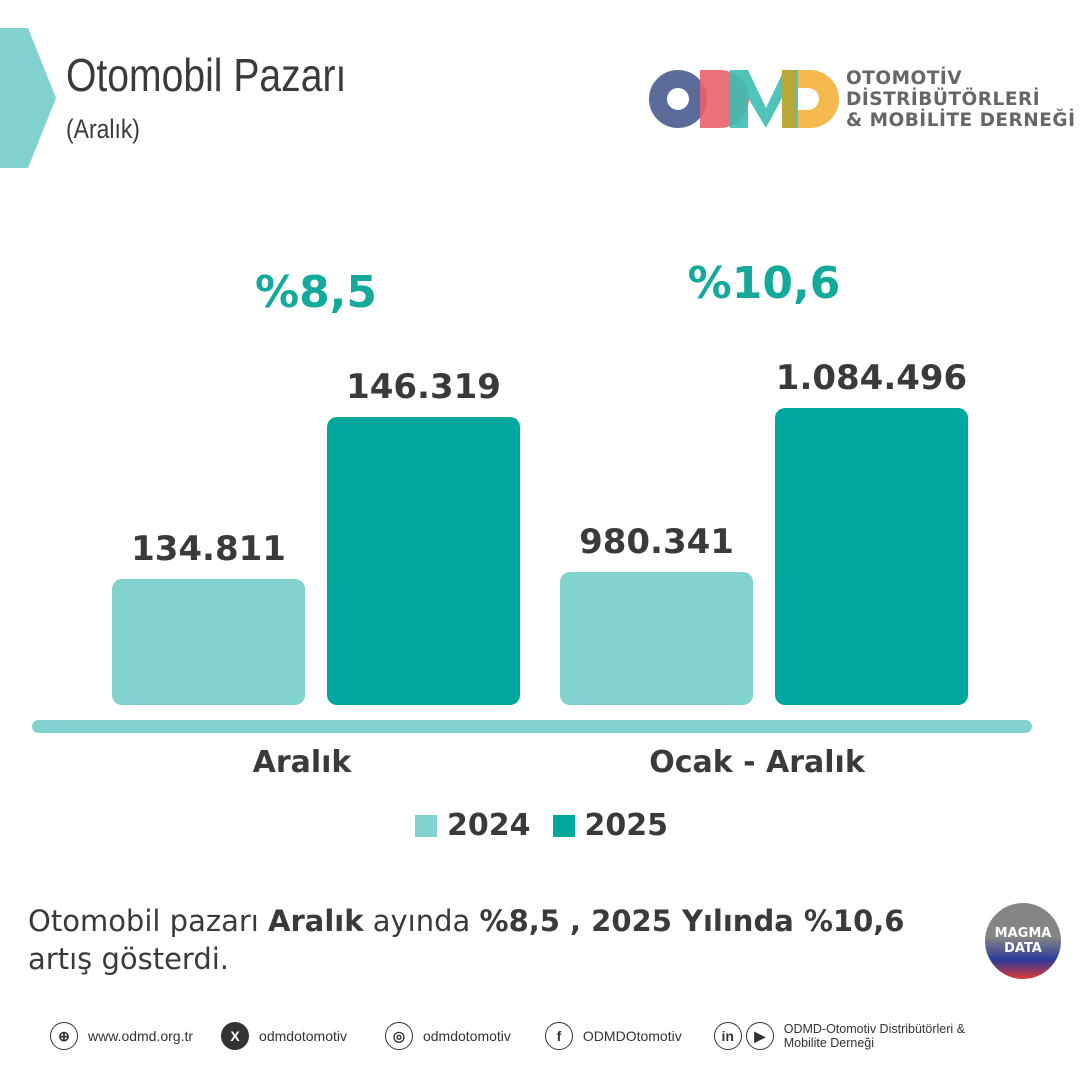  What do you see at coordinates (235, 1036) in the screenshot?
I see `x-icon: X` at bounding box center [235, 1036].